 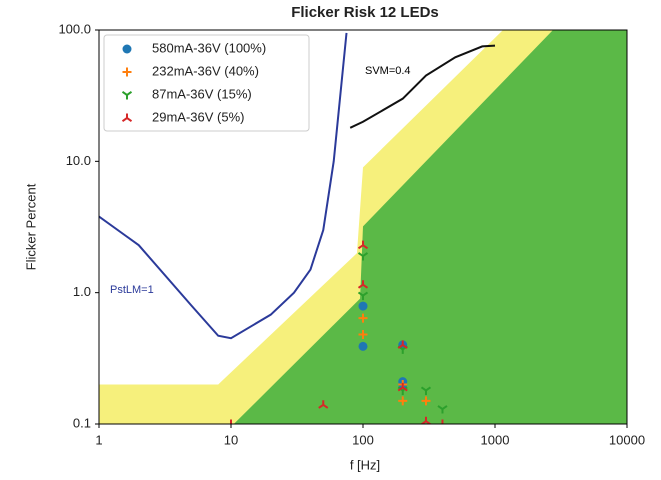 I want to click on y-tick-label: 100.0, so click(x=74, y=28).